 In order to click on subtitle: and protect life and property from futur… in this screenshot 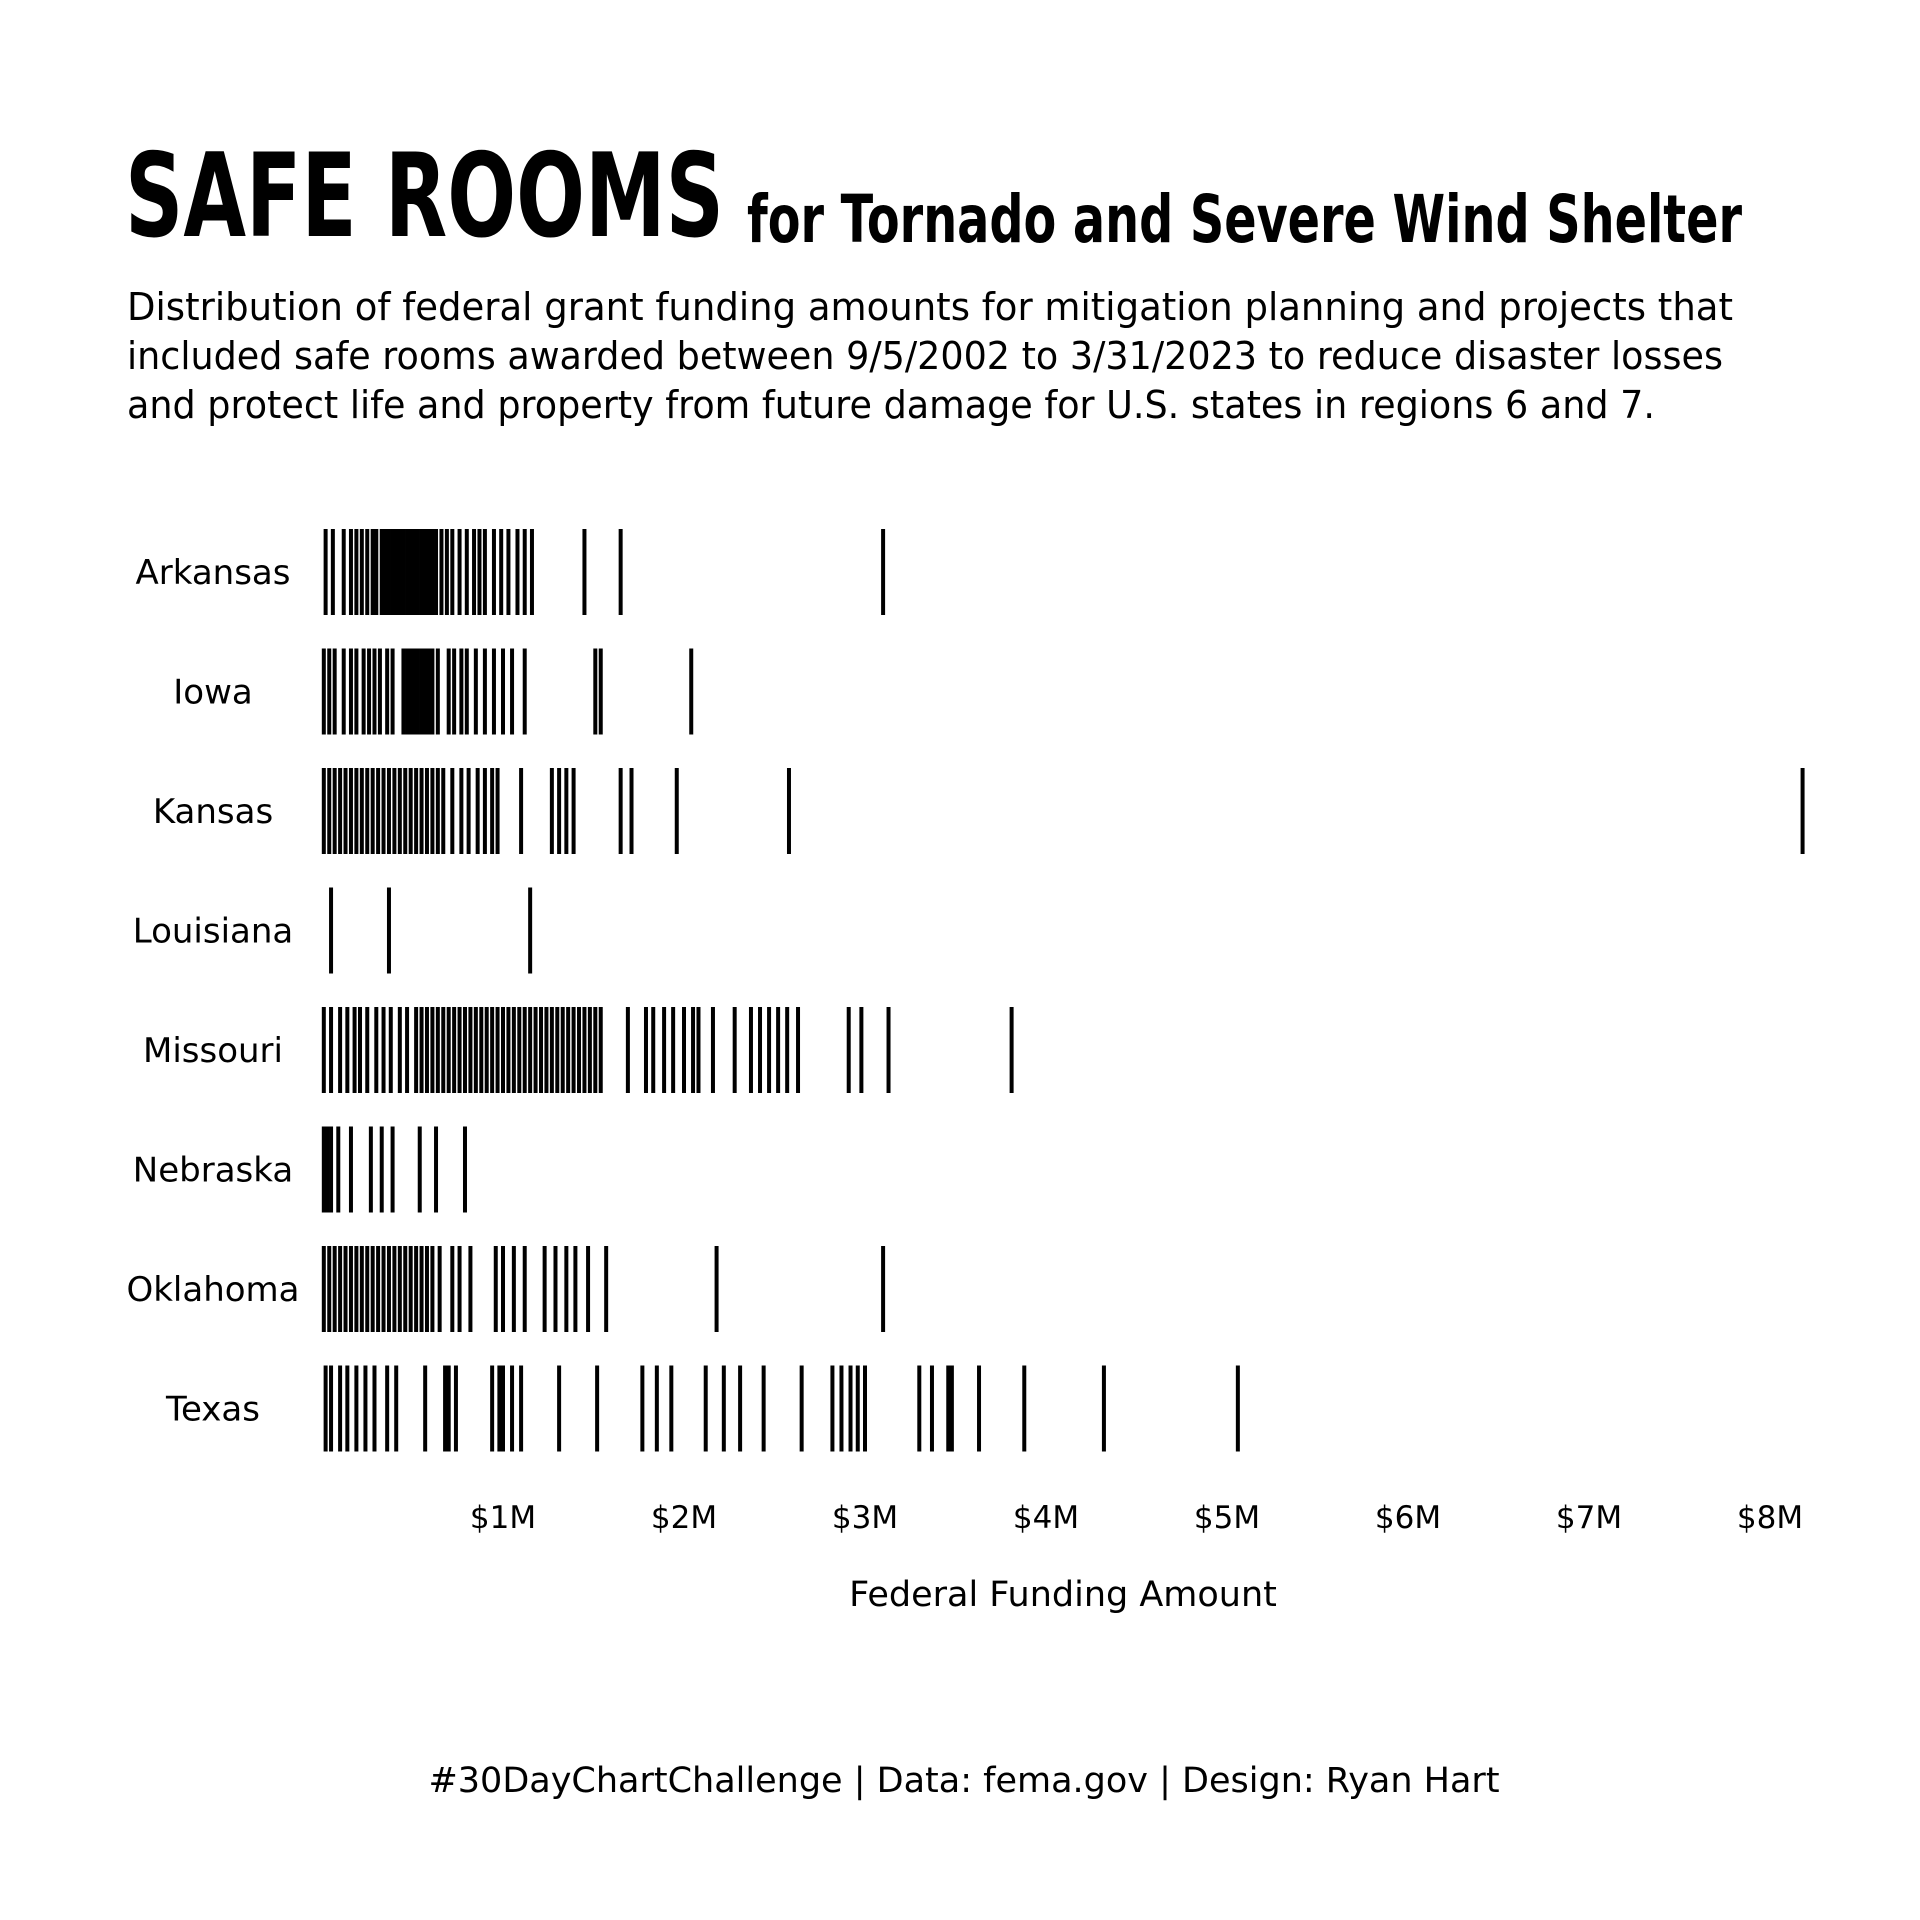, I will do `click(891, 405)`.